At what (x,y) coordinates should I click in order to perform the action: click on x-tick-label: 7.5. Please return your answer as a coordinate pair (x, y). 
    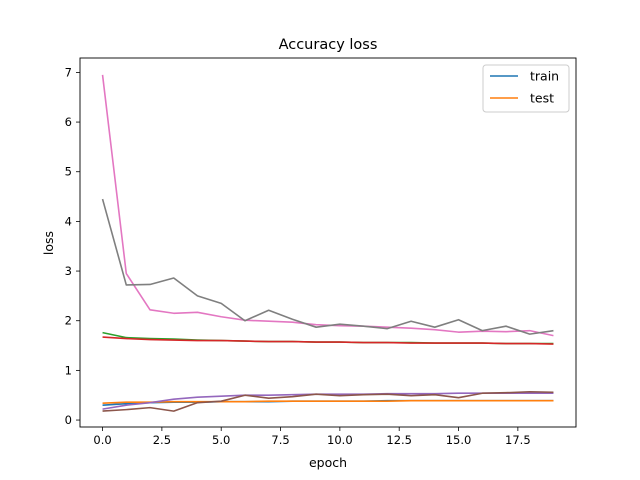
    Looking at the image, I should click on (280, 440).